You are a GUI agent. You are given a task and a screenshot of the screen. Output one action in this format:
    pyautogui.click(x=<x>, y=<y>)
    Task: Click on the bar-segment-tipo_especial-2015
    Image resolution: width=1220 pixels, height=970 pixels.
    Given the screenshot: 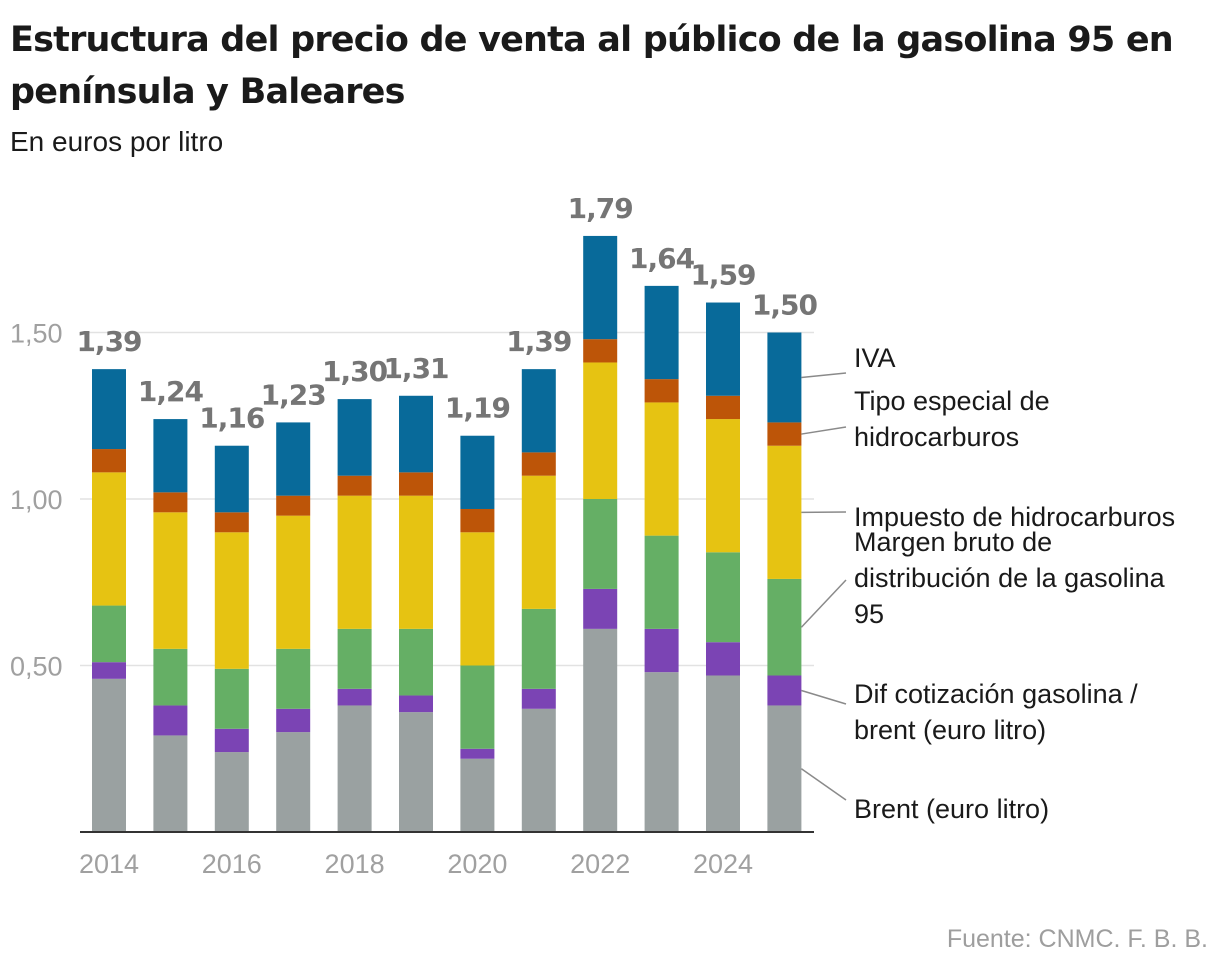 What is the action you would take?
    pyautogui.click(x=170, y=502)
    